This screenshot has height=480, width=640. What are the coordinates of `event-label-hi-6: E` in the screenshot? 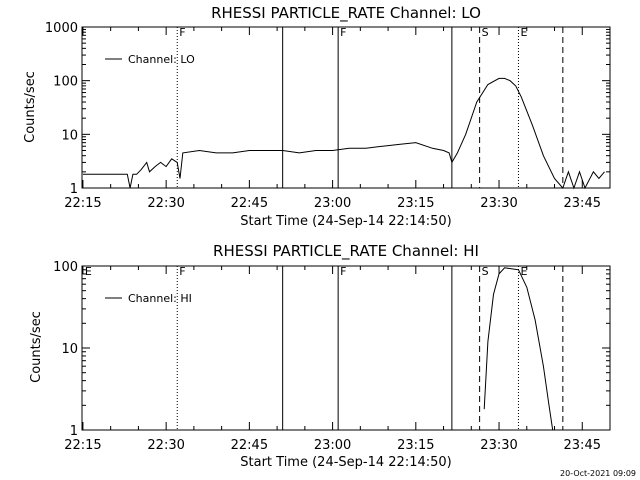 It's located at (523, 271).